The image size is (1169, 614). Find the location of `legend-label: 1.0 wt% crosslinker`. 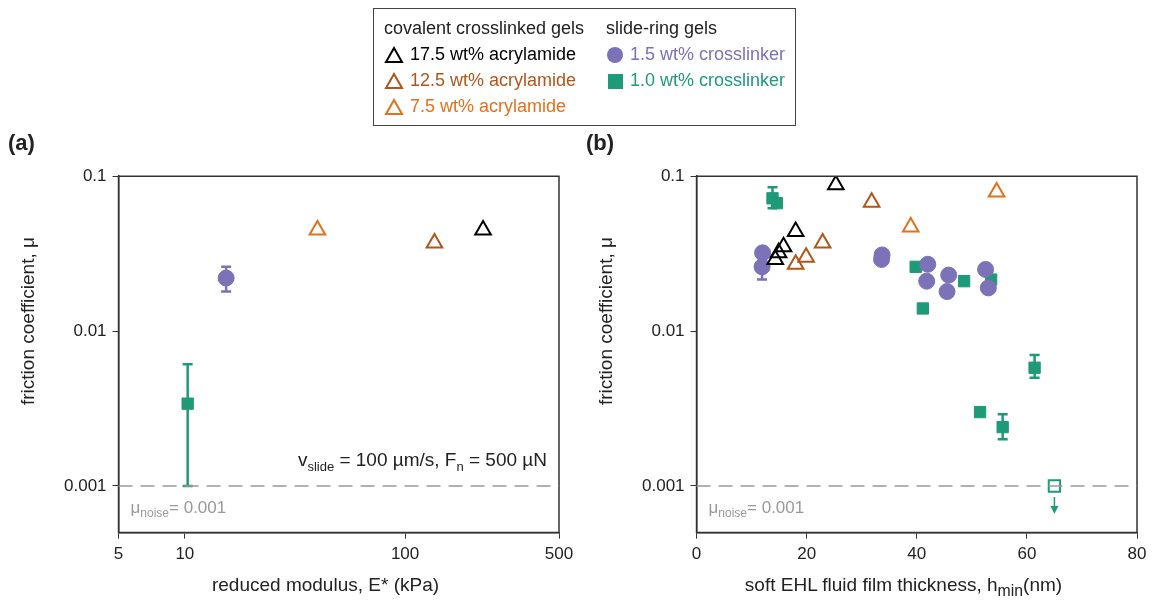

legend-label: 1.0 wt% crosslinker is located at coordinates (707, 80).